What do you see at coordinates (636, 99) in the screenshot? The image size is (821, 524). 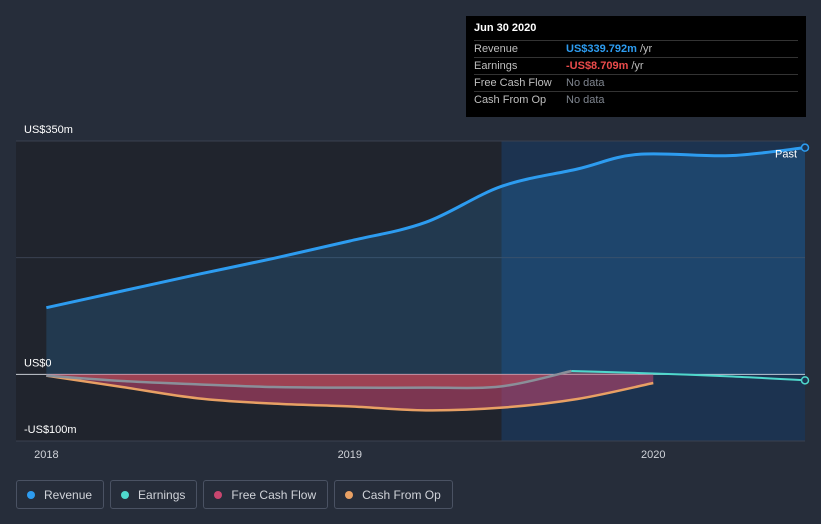 I see `tooltip-row: Cash From Op No data` at bounding box center [636, 99].